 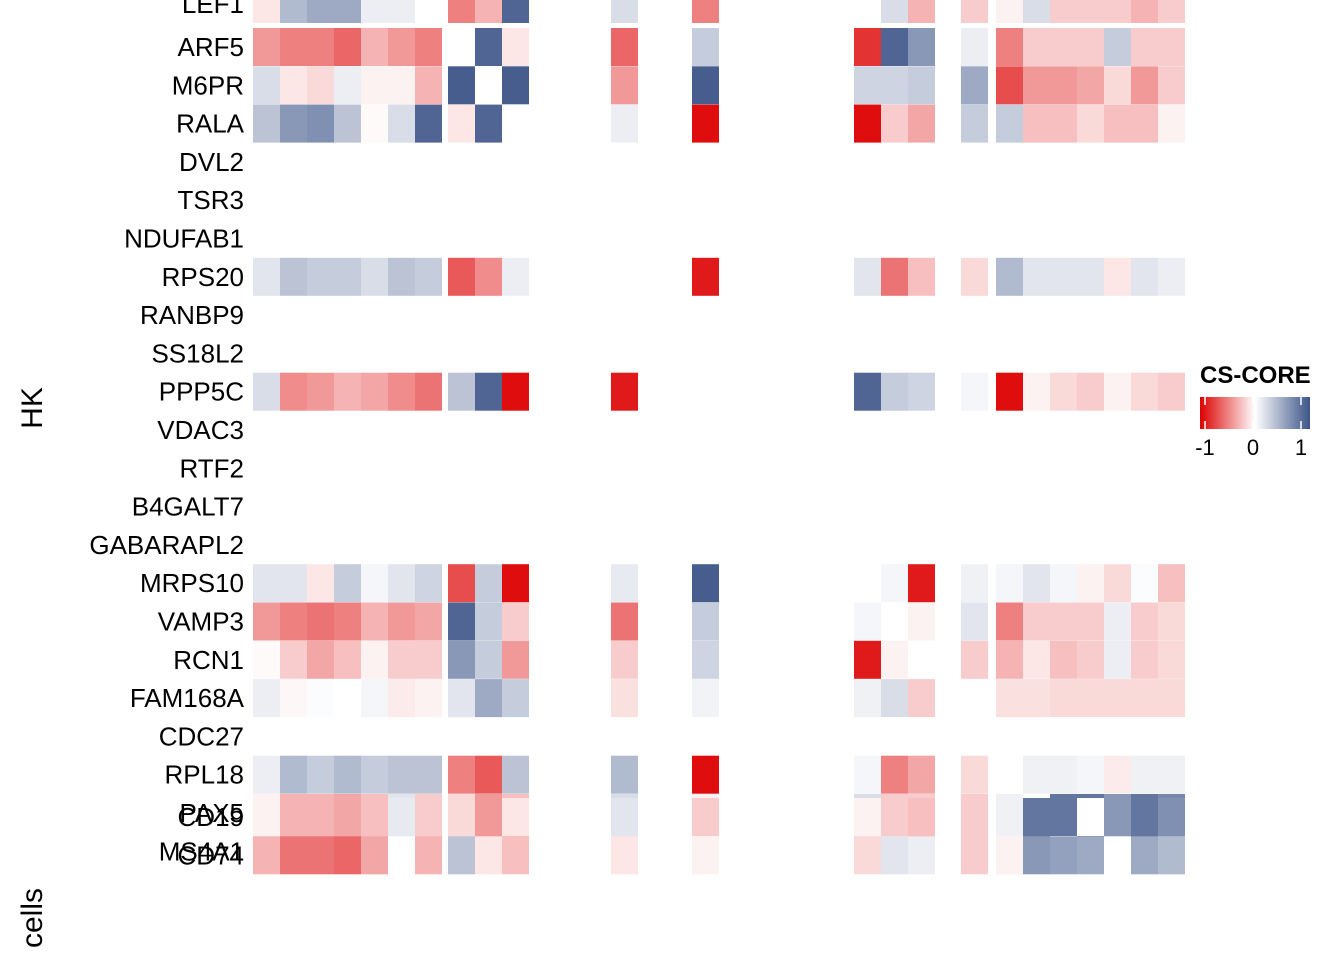 What do you see at coordinates (187, 698) in the screenshot?
I see `row-label: FAM168A` at bounding box center [187, 698].